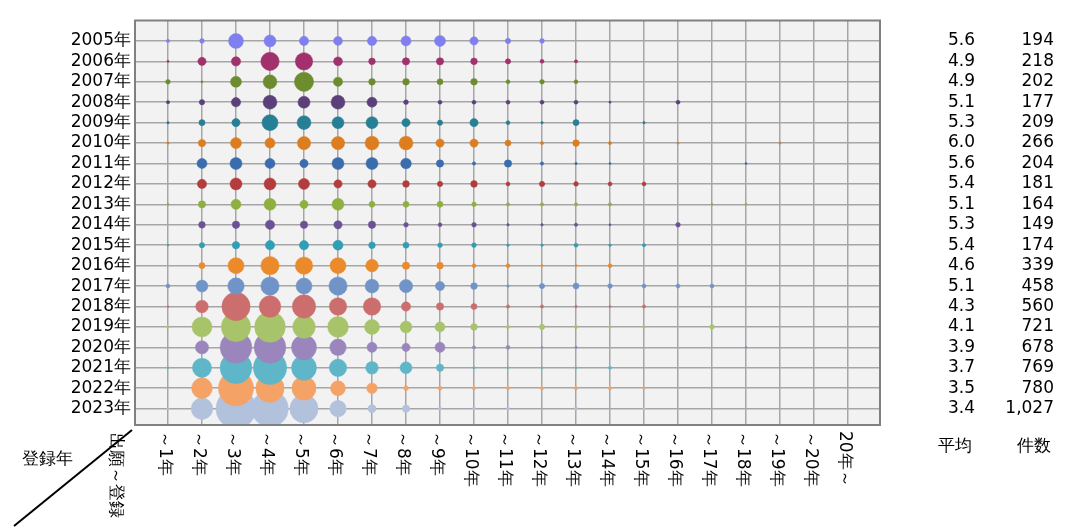 The height and width of the screenshot is (531, 1086). Describe the element at coordinates (47, 458) in the screenshot. I see `y-axis-title: 登録年` at that location.